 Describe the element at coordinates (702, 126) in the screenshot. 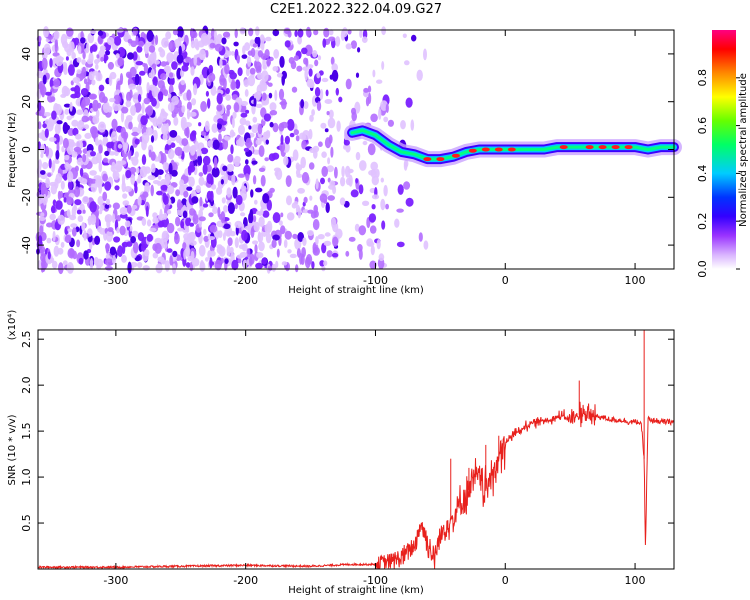

I see `colorbar-tick-label: 0.6` at that location.